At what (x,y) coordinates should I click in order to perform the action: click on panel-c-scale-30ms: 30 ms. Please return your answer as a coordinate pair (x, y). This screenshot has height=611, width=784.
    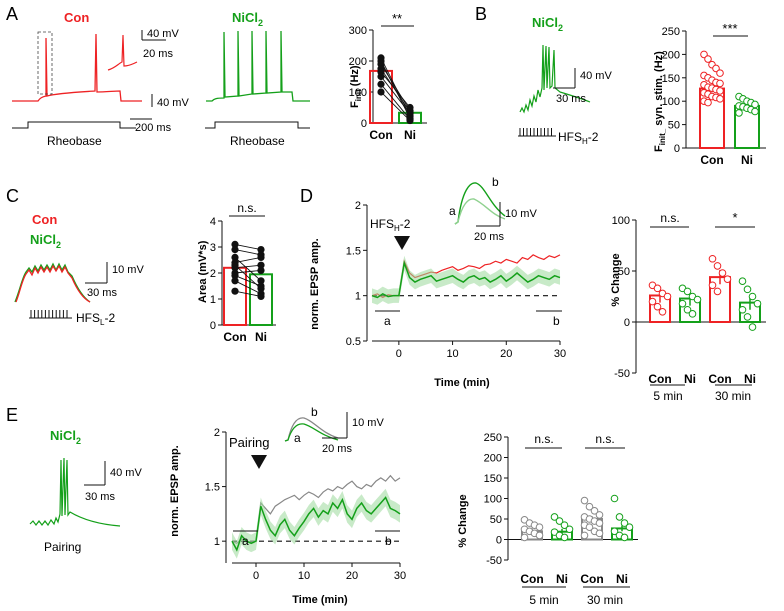
    Looking at the image, I should click on (102, 293).